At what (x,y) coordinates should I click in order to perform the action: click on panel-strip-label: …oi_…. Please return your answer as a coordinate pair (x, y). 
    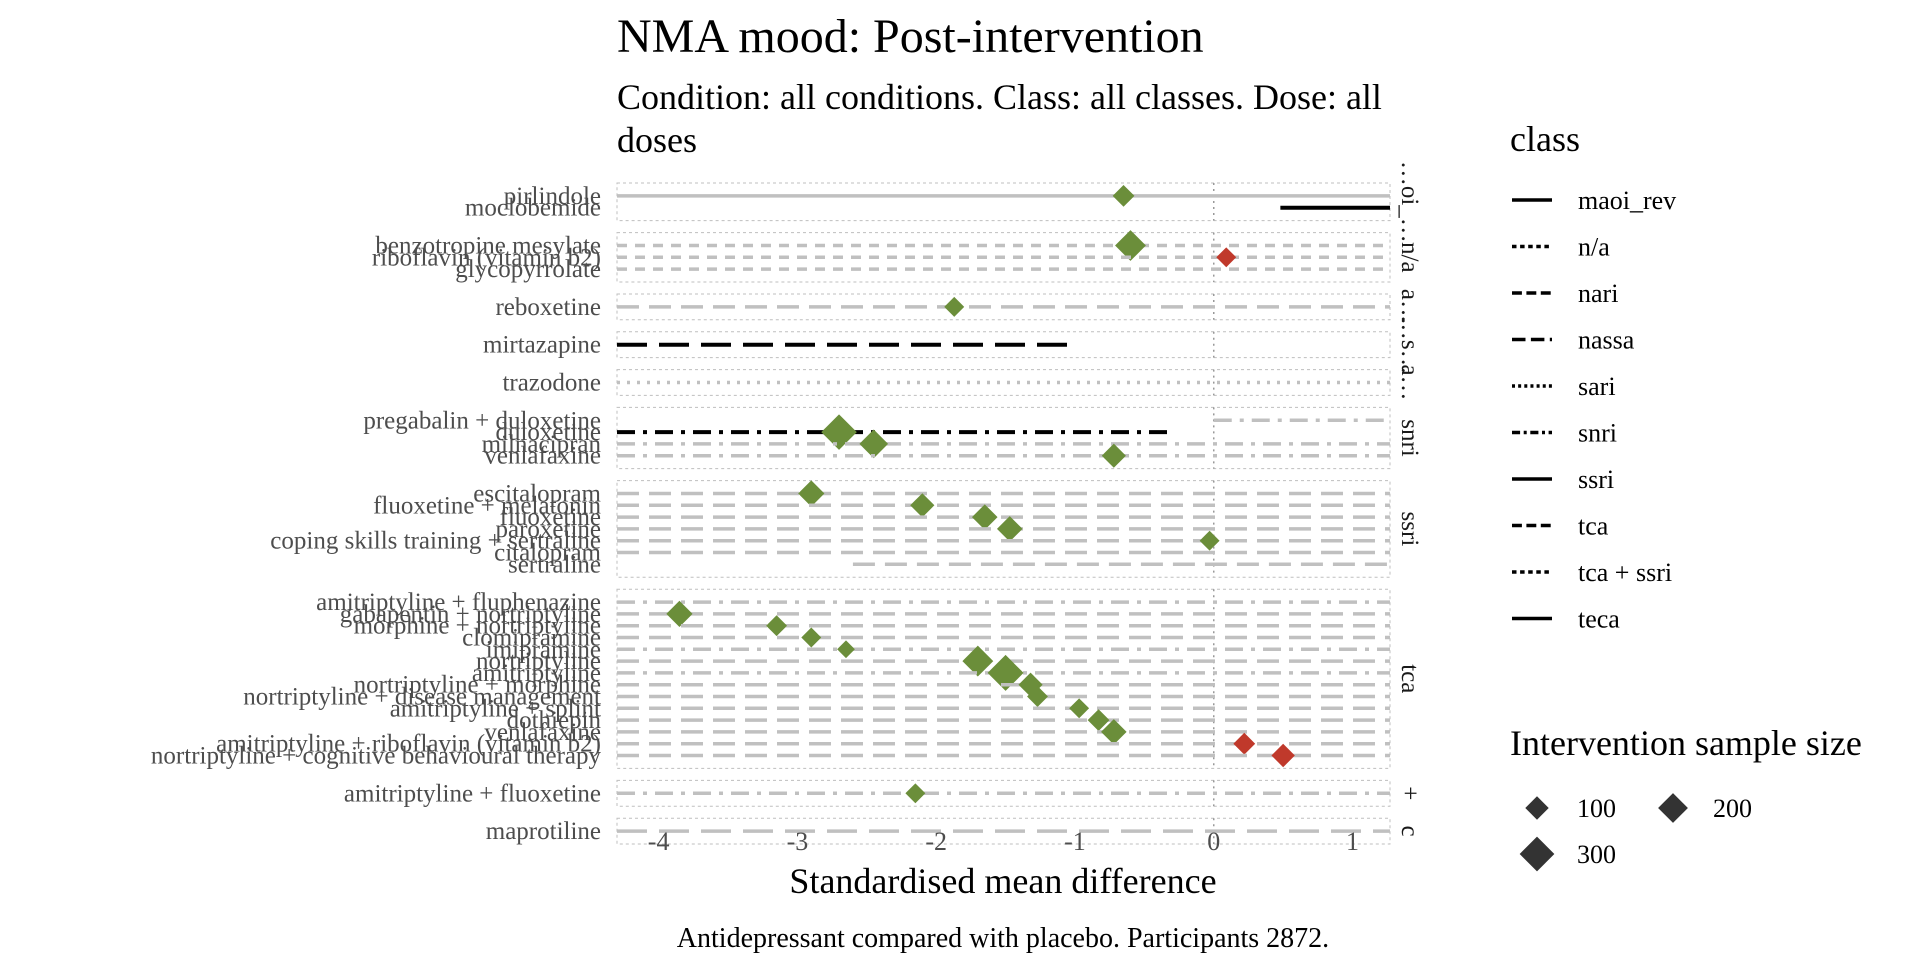
    Looking at the image, I should click on (1409, 202).